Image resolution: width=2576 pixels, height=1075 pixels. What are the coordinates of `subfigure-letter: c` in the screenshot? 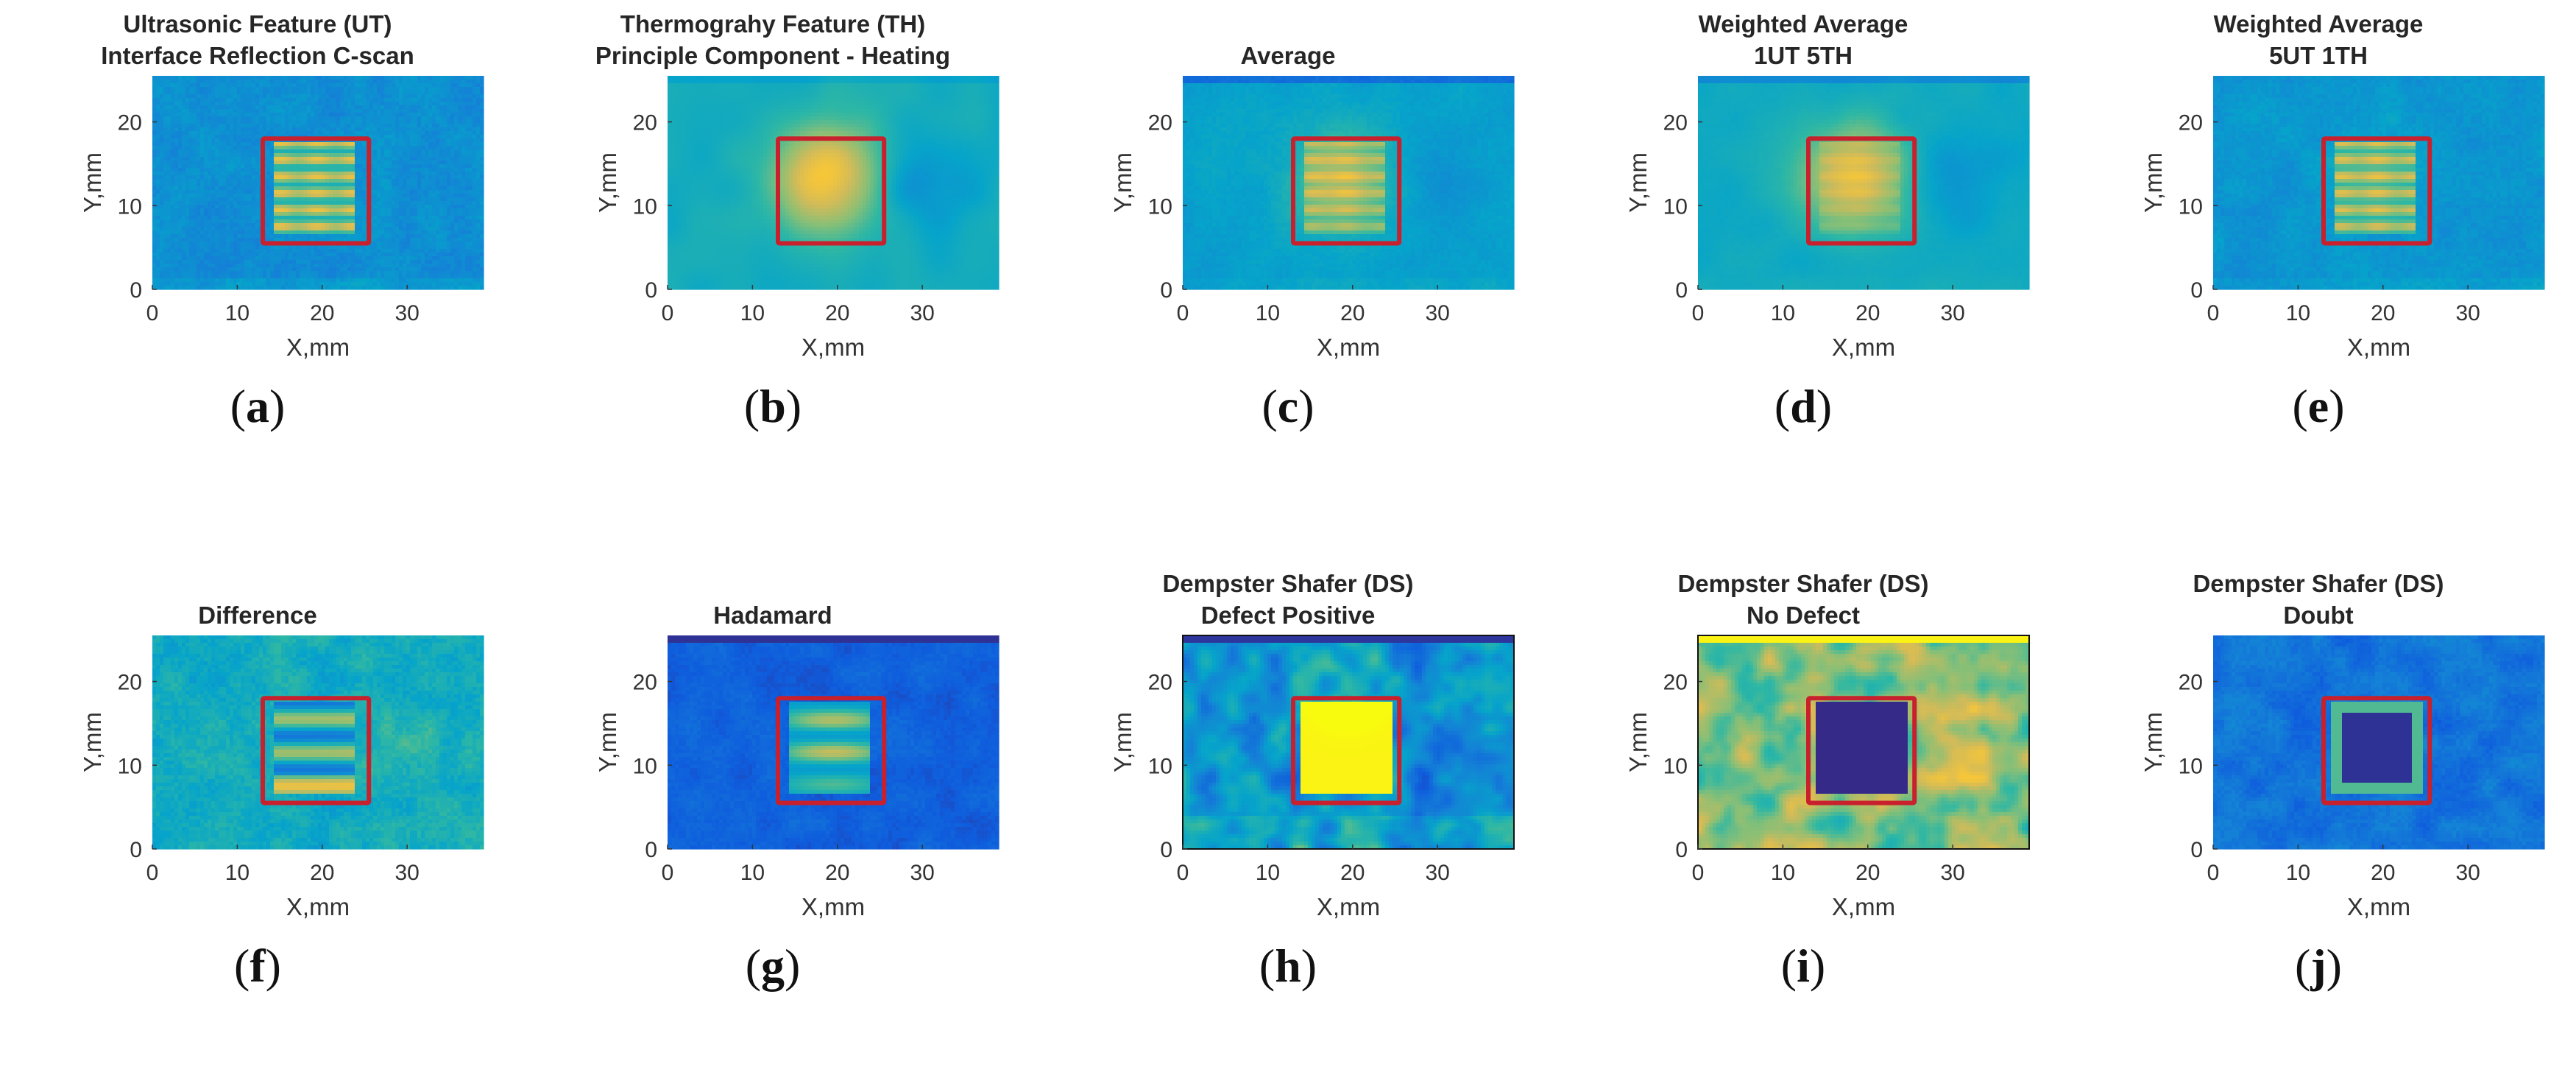 It's located at (1288, 406).